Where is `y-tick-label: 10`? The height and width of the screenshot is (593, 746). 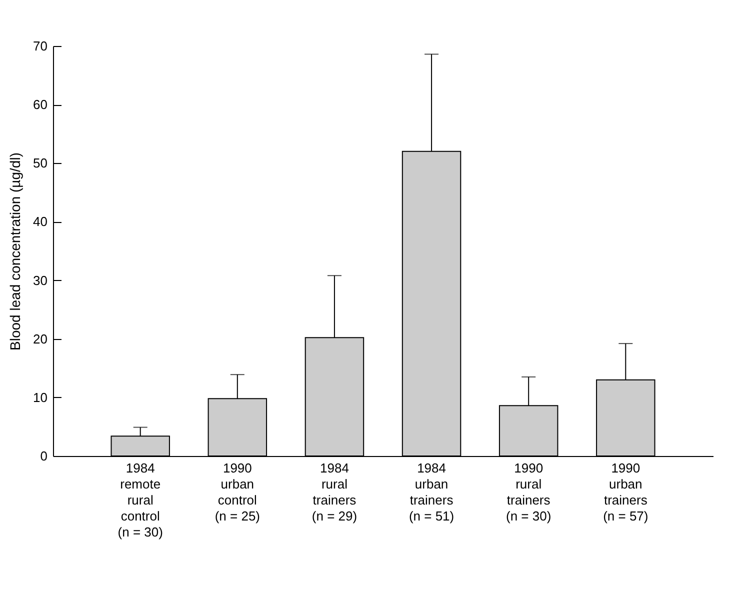 y-tick-label: 10 is located at coordinates (40, 397).